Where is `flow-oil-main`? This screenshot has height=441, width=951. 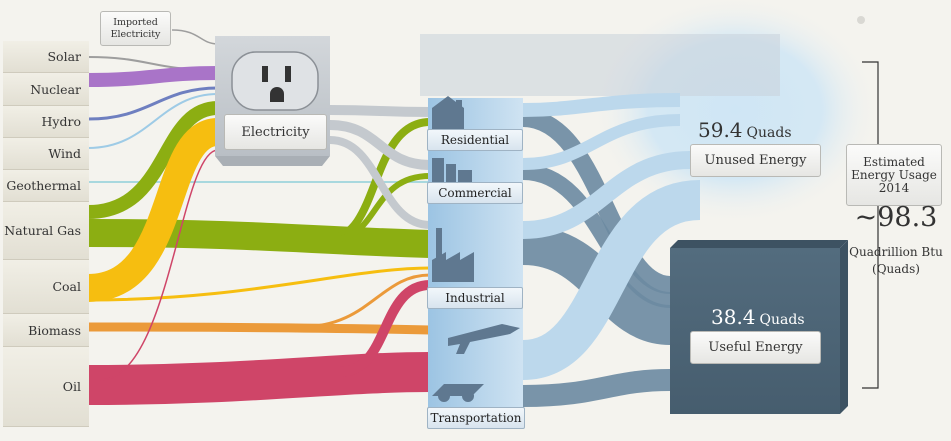 flow-oil-main is located at coordinates (259, 378).